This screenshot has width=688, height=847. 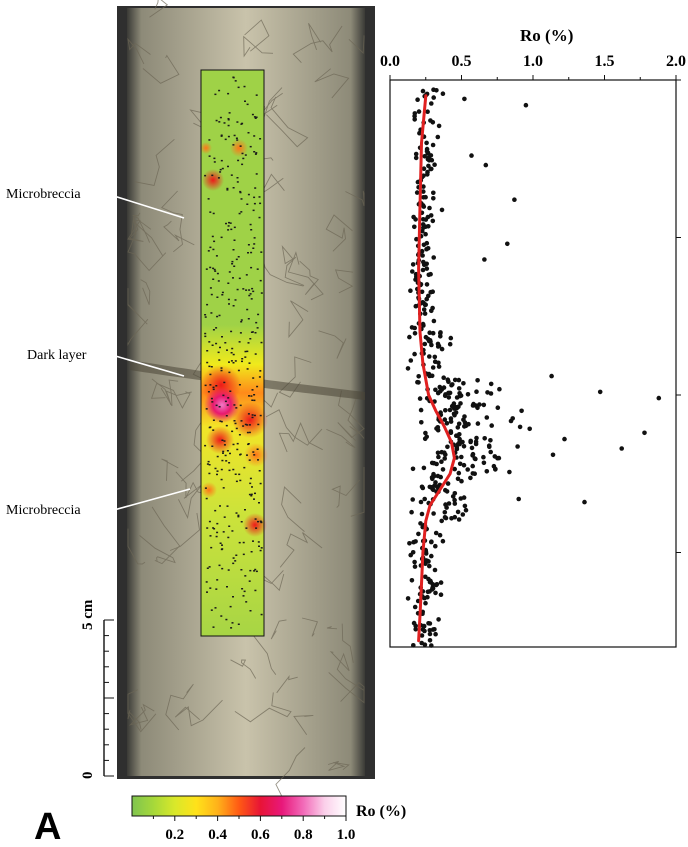 What do you see at coordinates (462, 61) in the screenshot?
I see `x-tick-label: 0.5` at bounding box center [462, 61].